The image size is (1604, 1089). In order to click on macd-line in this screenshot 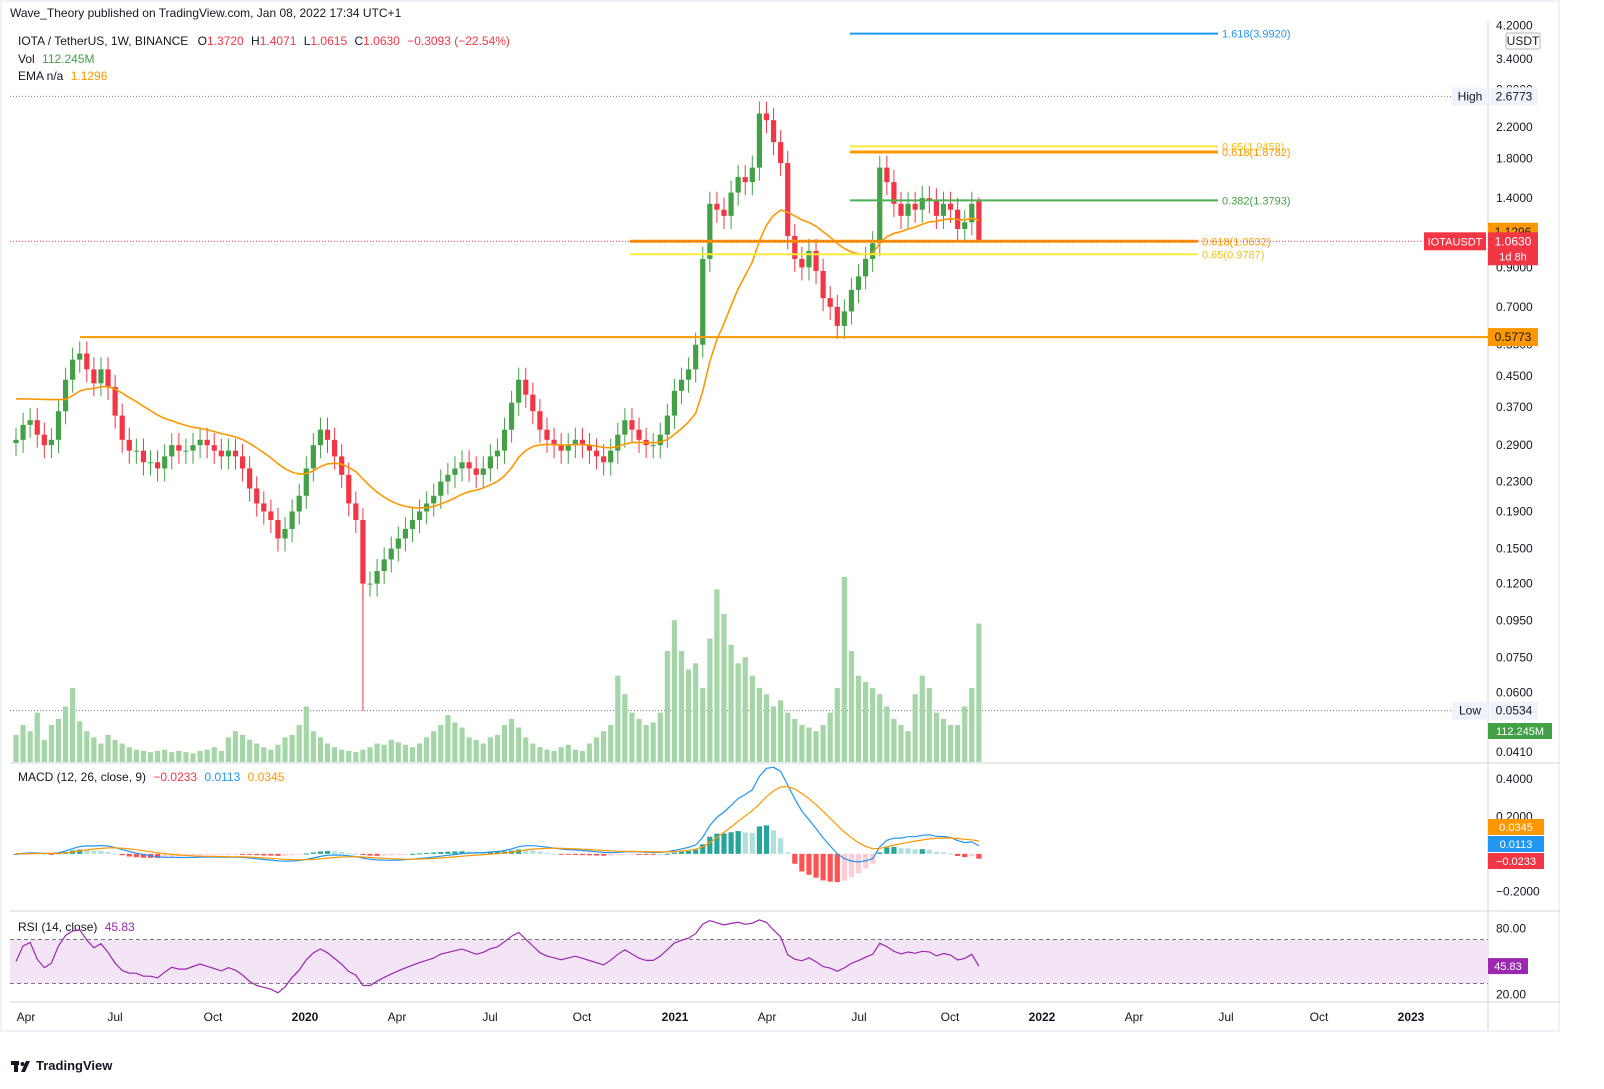, I will do `click(497, 814)`.